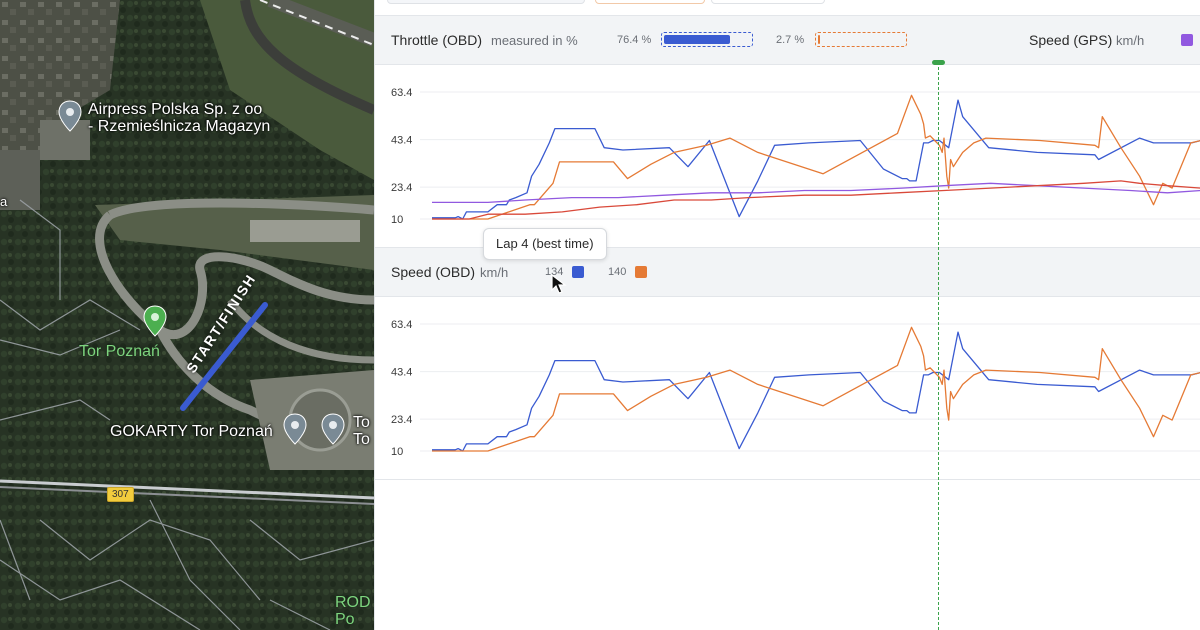 The width and height of the screenshot is (1200, 630). Describe the element at coordinates (155, 321) in the screenshot. I see `map-pin-green-icon` at that location.